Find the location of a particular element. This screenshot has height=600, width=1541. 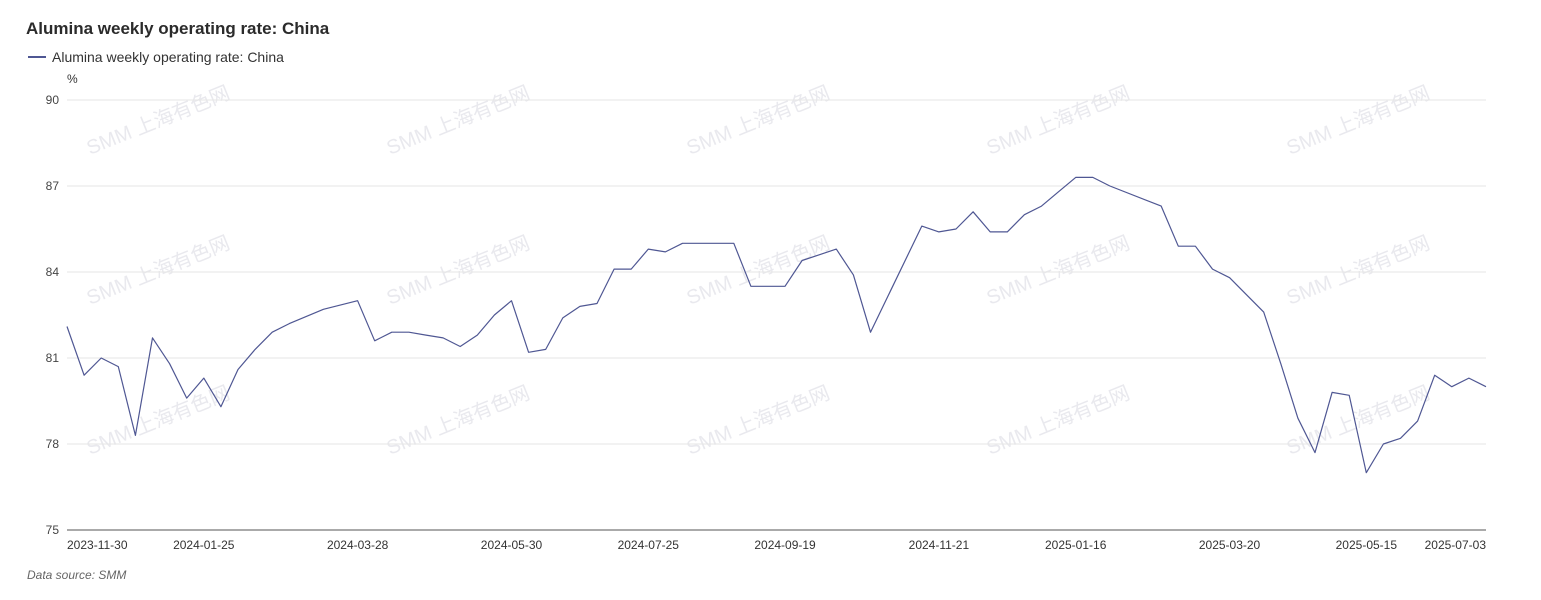

legend: Alumina weekly operating rate: China is located at coordinates (156, 57).